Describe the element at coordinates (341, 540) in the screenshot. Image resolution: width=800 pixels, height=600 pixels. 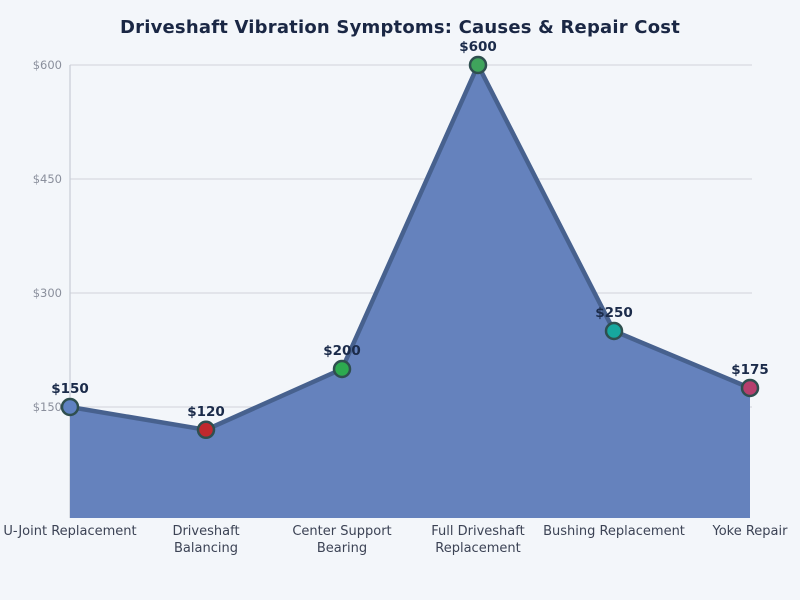
I see `x-axis-label: Center Support Bearing` at that location.